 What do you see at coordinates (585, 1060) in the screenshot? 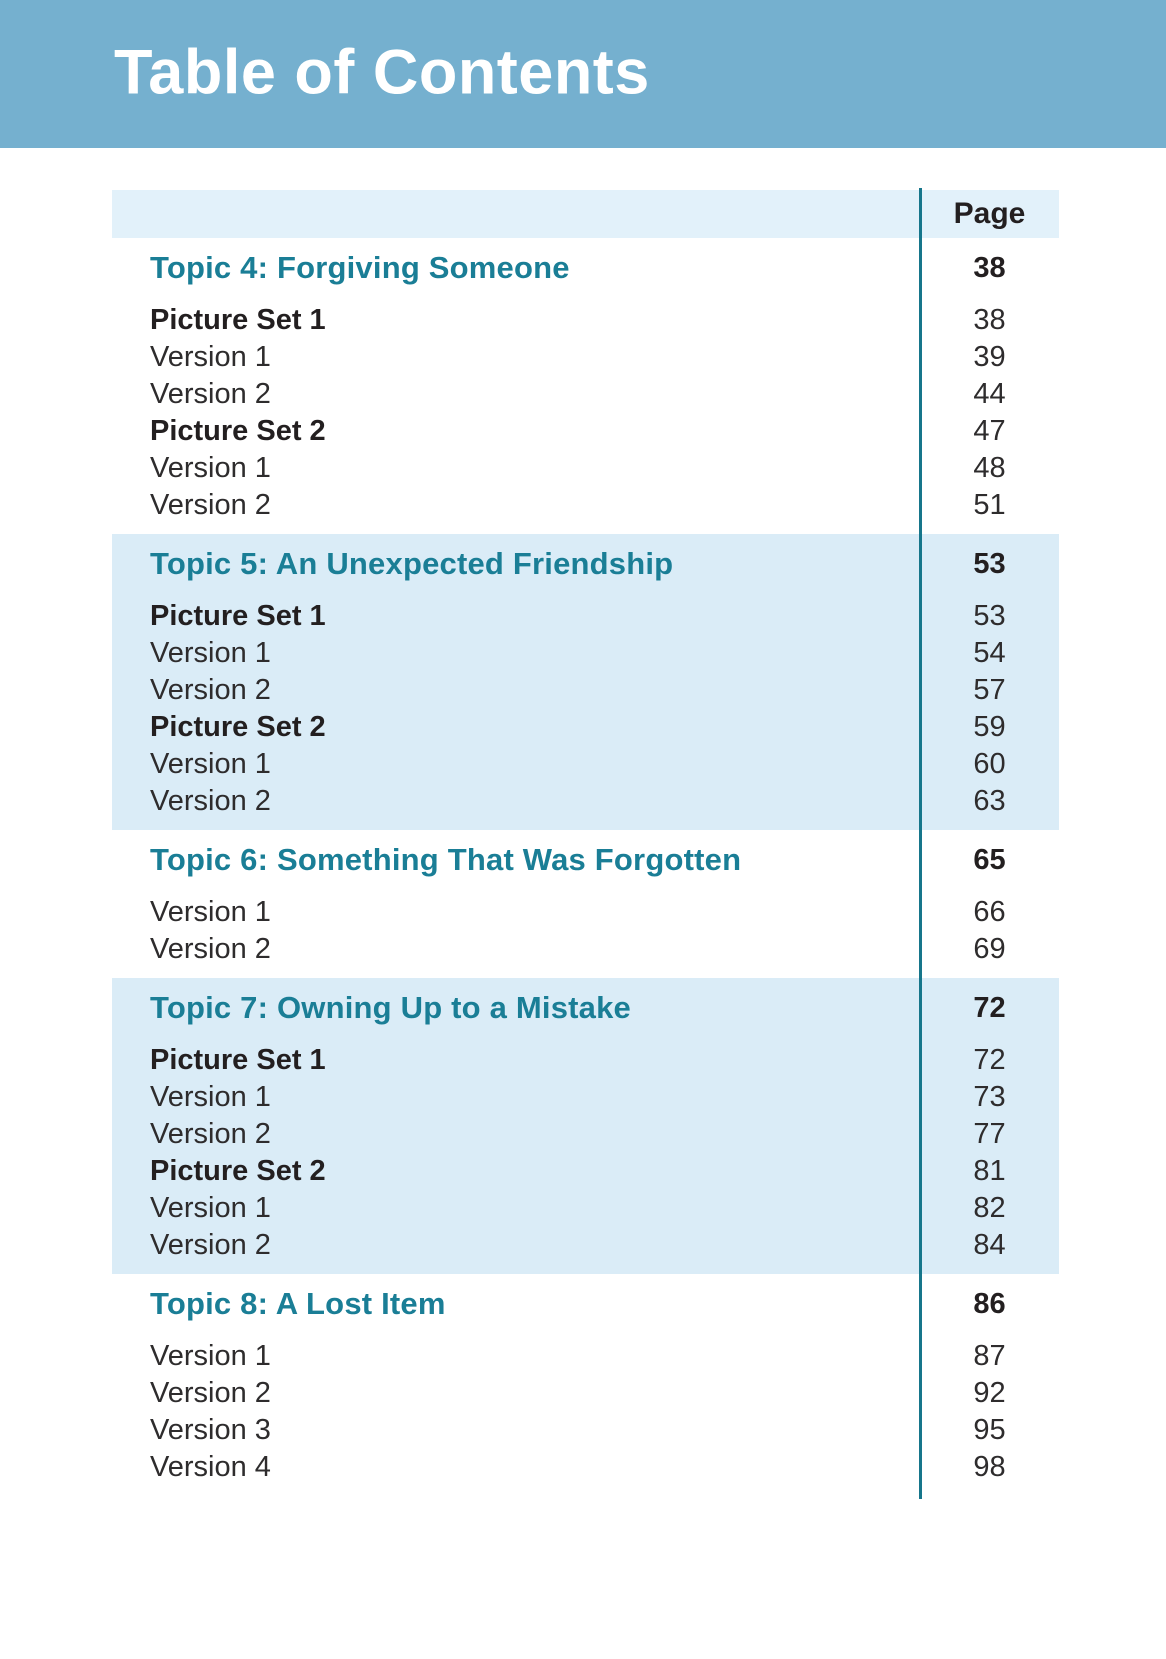
I see `toc-item-row: Picture Set 1 72` at bounding box center [585, 1060].